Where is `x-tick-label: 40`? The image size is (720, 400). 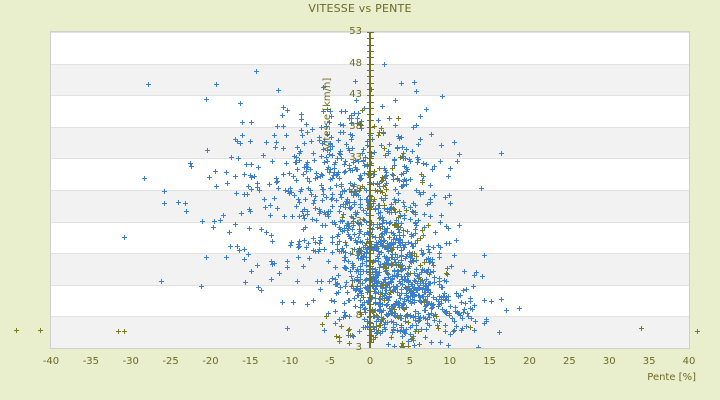 x-tick-label: 40 is located at coordinates (689, 361).